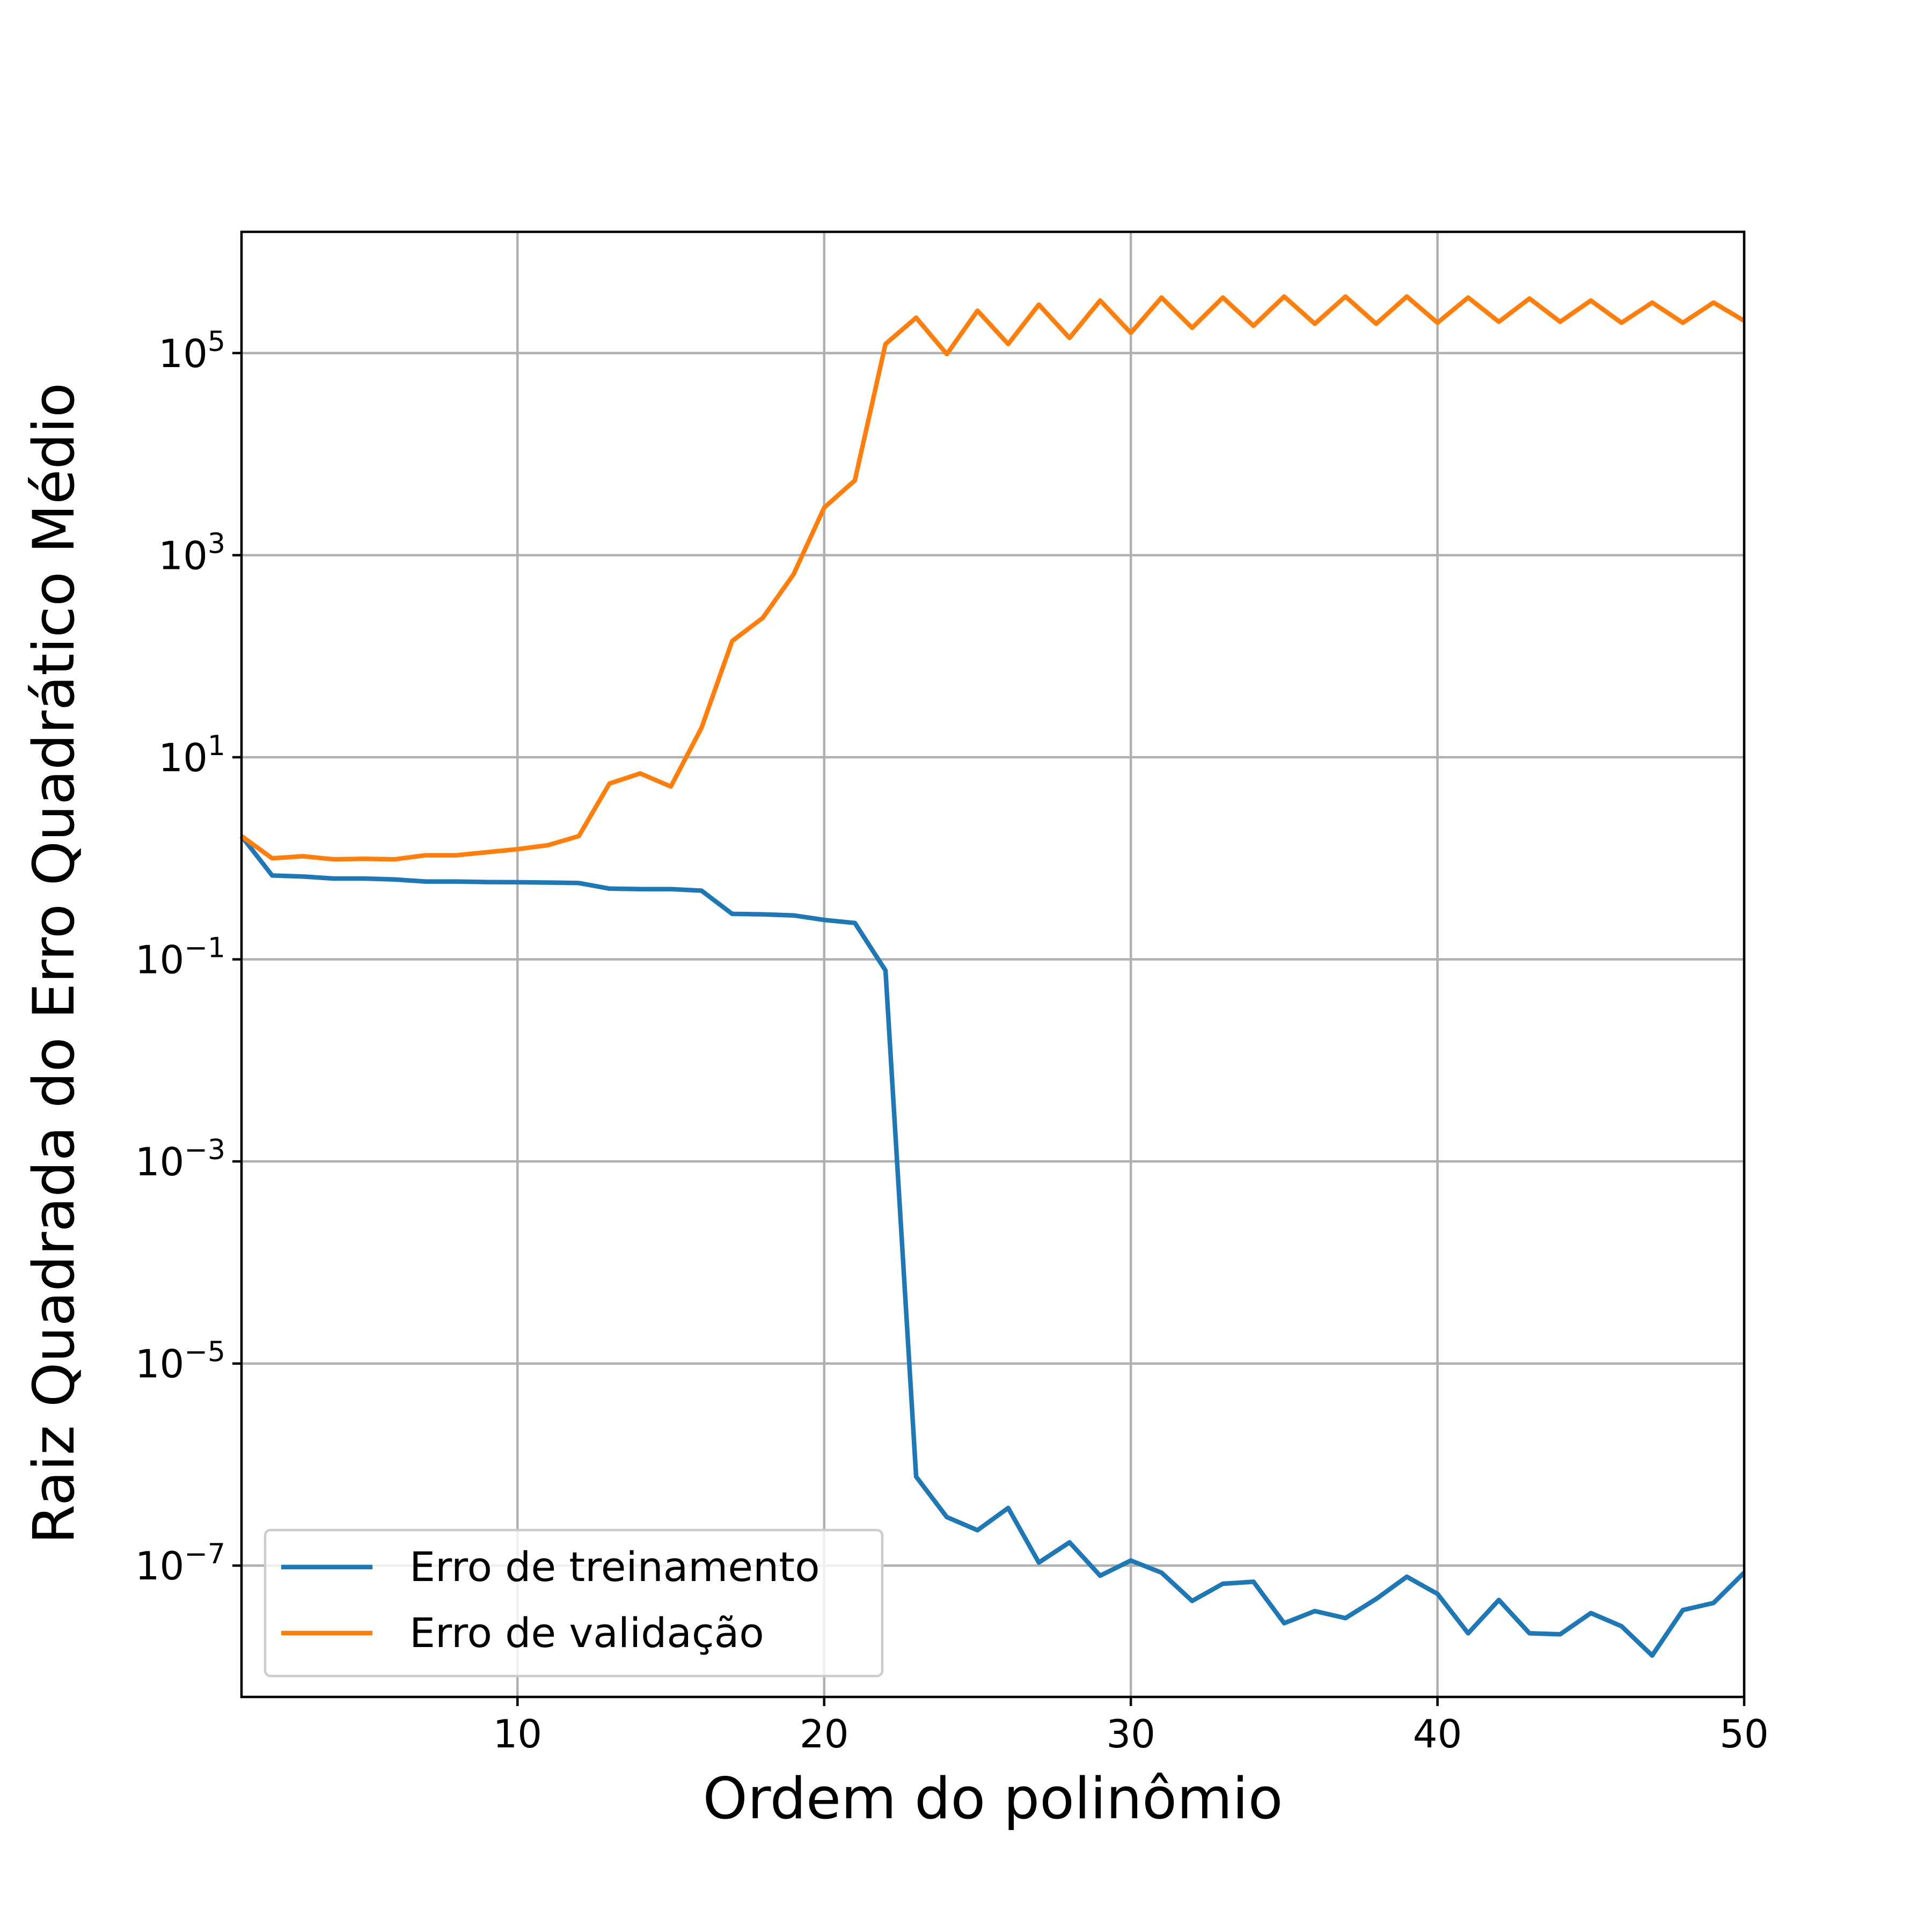  I want to click on y-tick-label: 10⁻¹, so click(180, 957).